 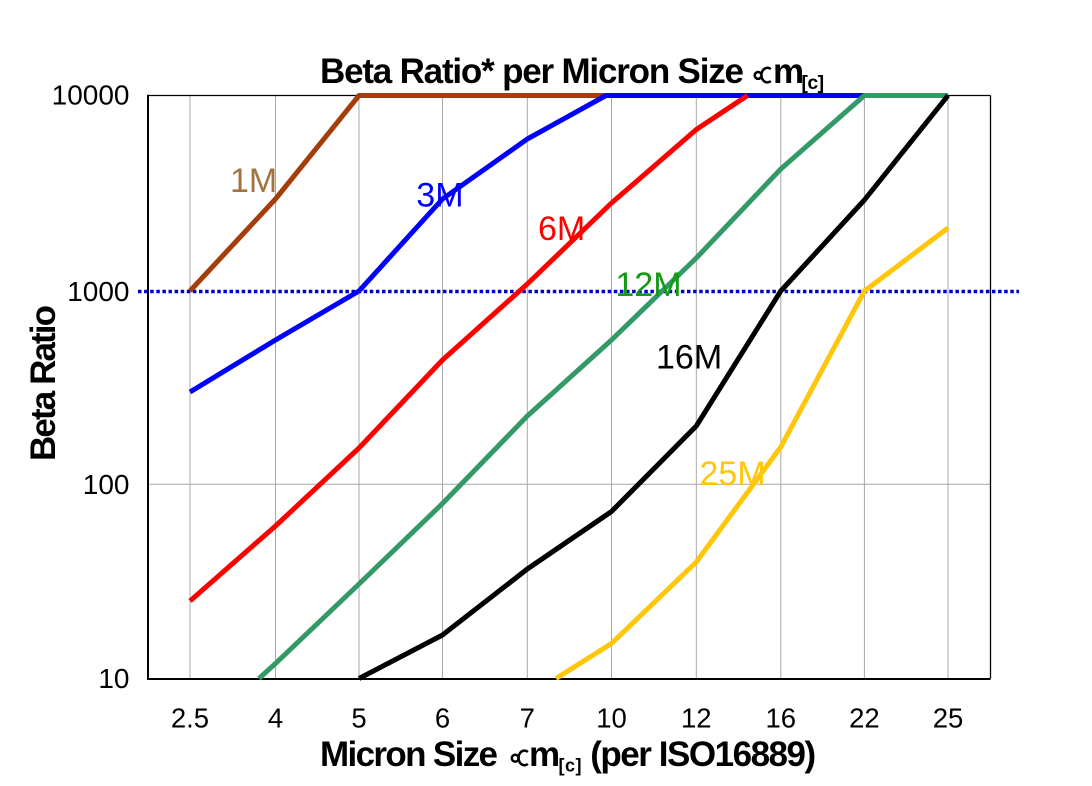 What do you see at coordinates (532, 71) in the screenshot?
I see `svg-text: Beta Ratio* per Micron Size` at bounding box center [532, 71].